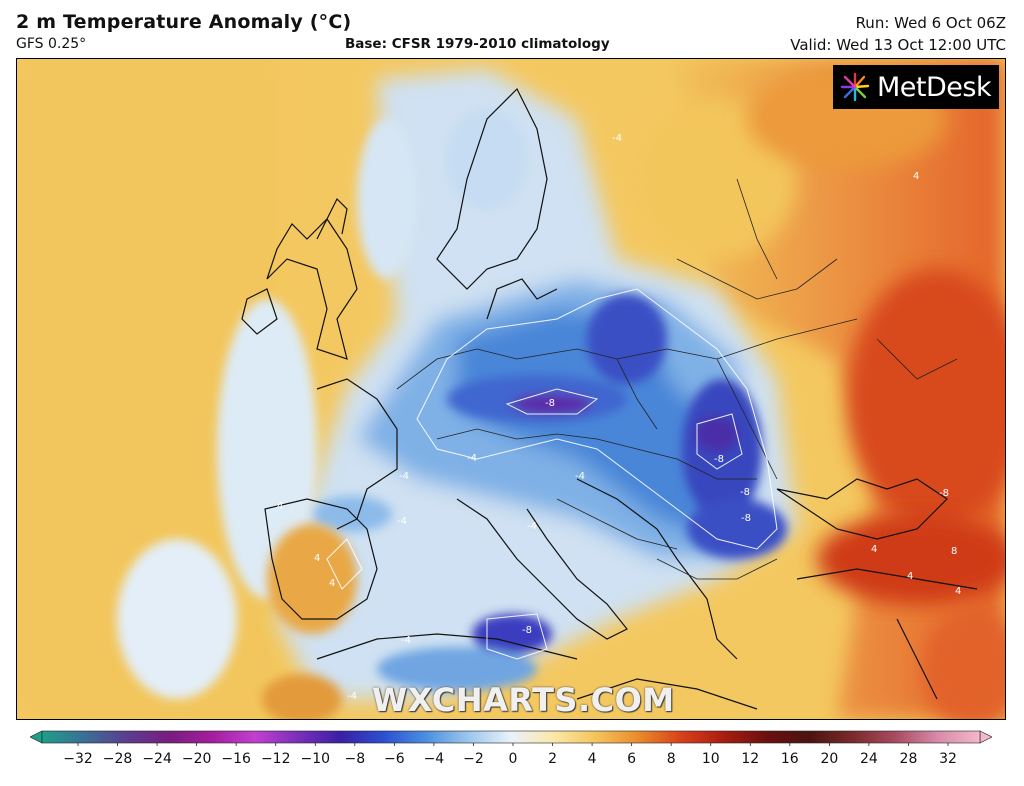 The height and width of the screenshot is (786, 1024). I want to click on metdesk-logo: MetDesk, so click(916, 87).